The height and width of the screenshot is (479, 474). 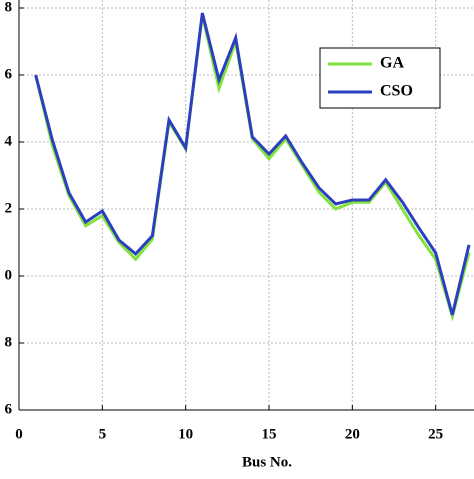 I want to click on legend-label: CSO, so click(x=396, y=91).